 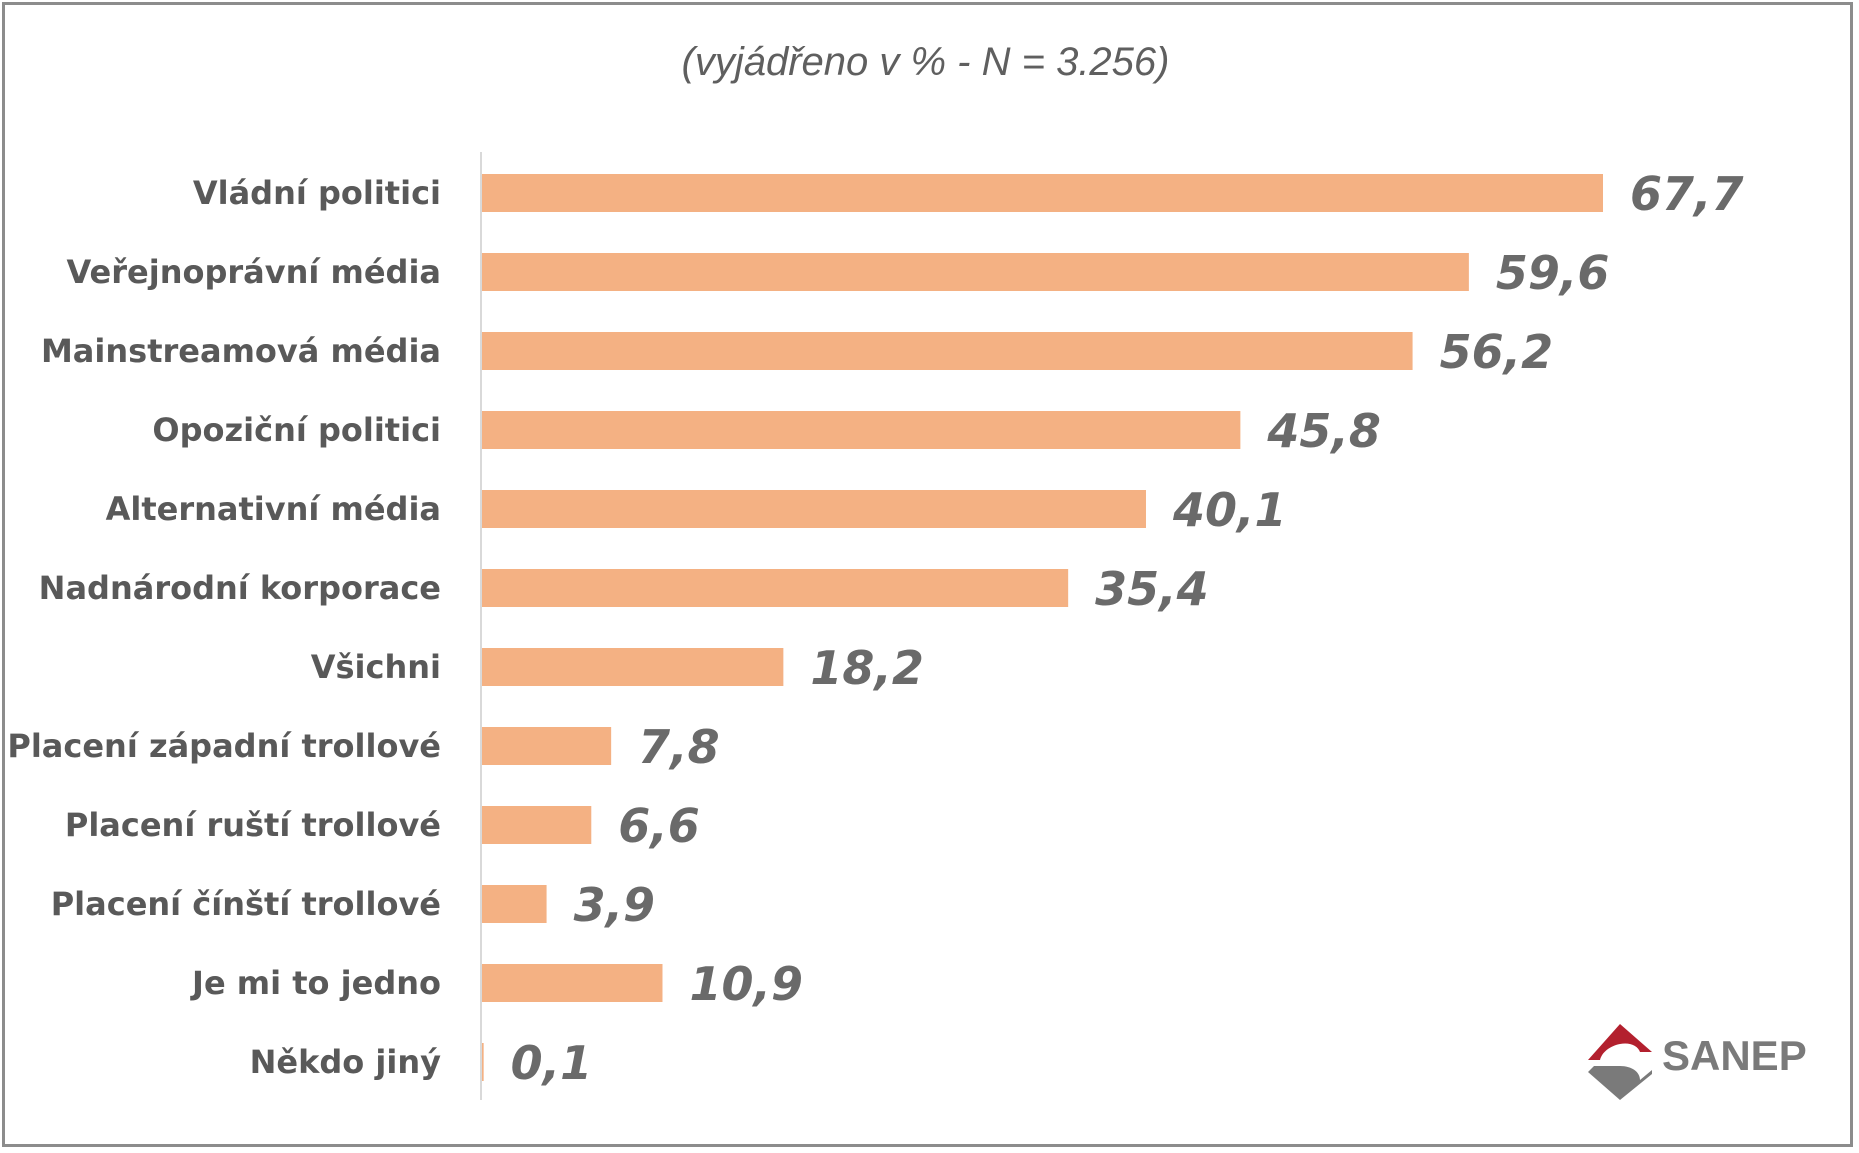 I want to click on value-label: 0,1, so click(x=552, y=1063).